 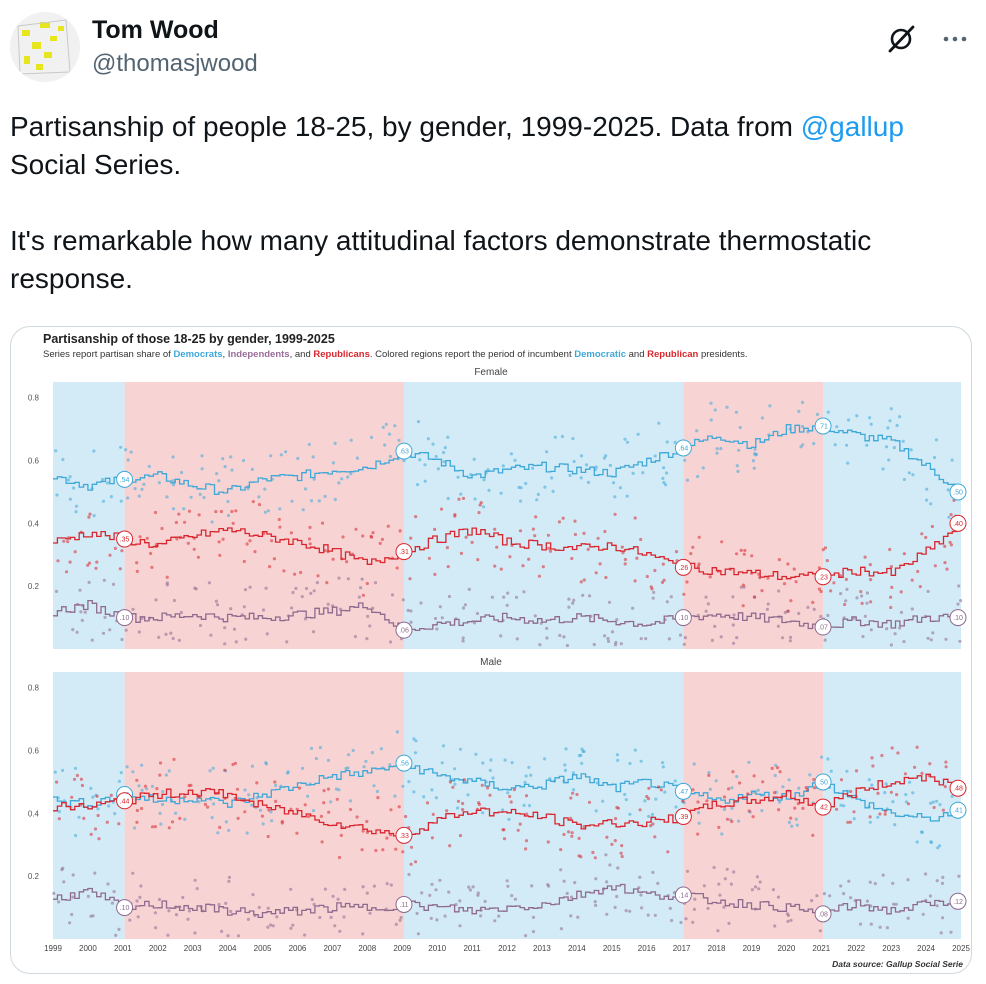 I want to click on value-label-dem: .50, so click(x=823, y=782).